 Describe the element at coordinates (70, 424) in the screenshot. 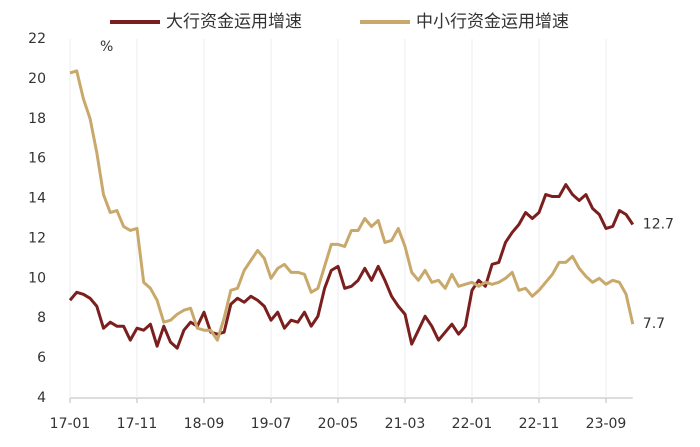

I see `x-tick-label: 17-01` at that location.